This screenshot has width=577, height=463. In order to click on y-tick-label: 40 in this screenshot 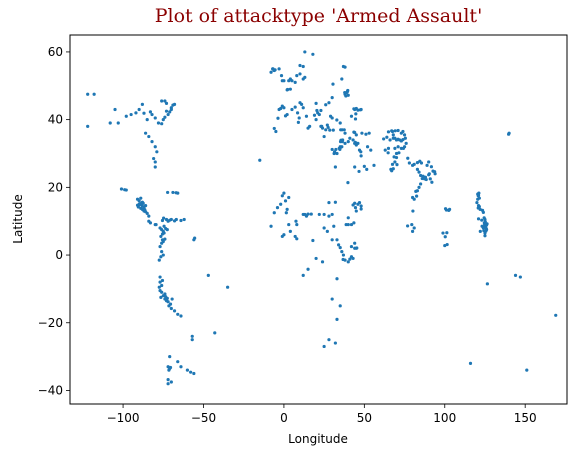, I will do `click(55, 120)`.